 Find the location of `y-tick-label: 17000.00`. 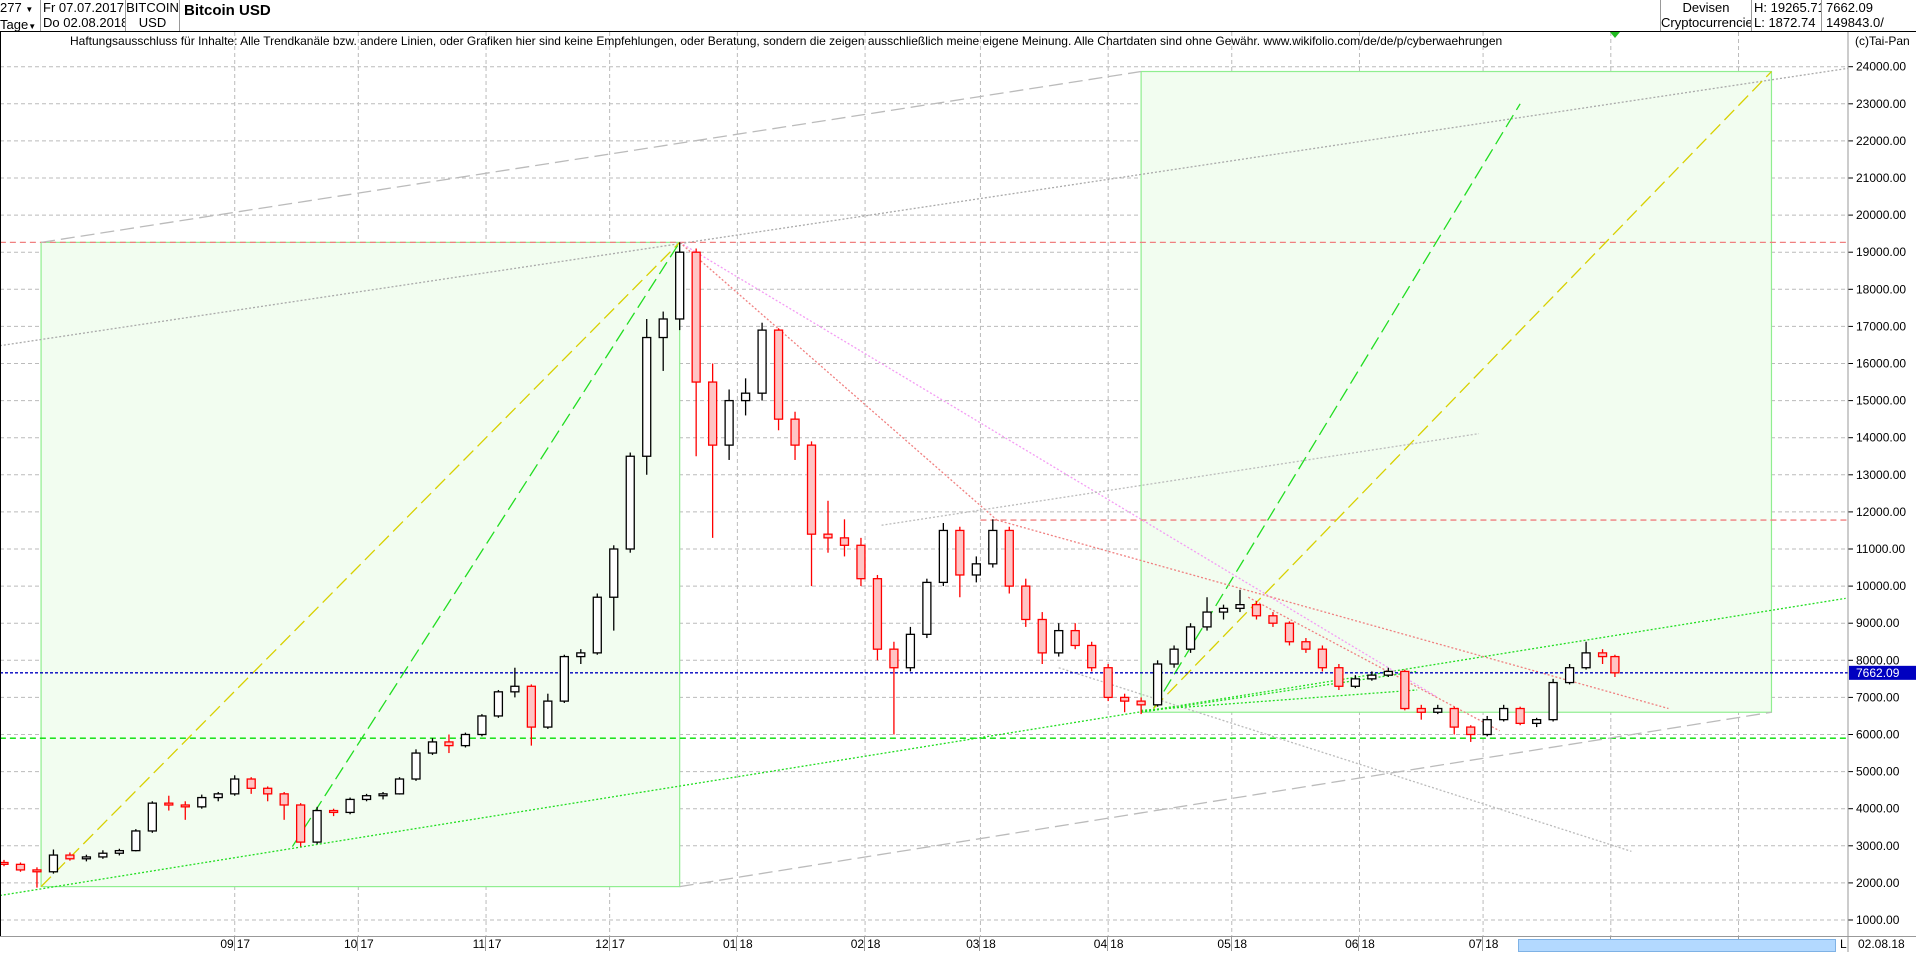

y-tick-label: 17000.00 is located at coordinates (1881, 326).